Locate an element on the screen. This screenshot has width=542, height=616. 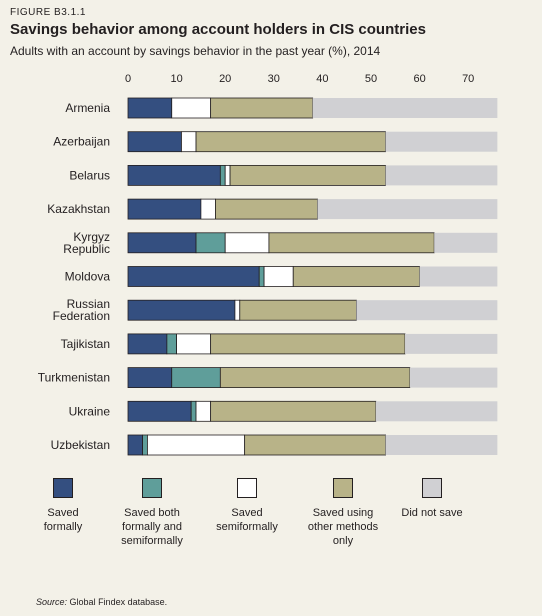
category-label: Uzbekistan is located at coordinates (80, 445).